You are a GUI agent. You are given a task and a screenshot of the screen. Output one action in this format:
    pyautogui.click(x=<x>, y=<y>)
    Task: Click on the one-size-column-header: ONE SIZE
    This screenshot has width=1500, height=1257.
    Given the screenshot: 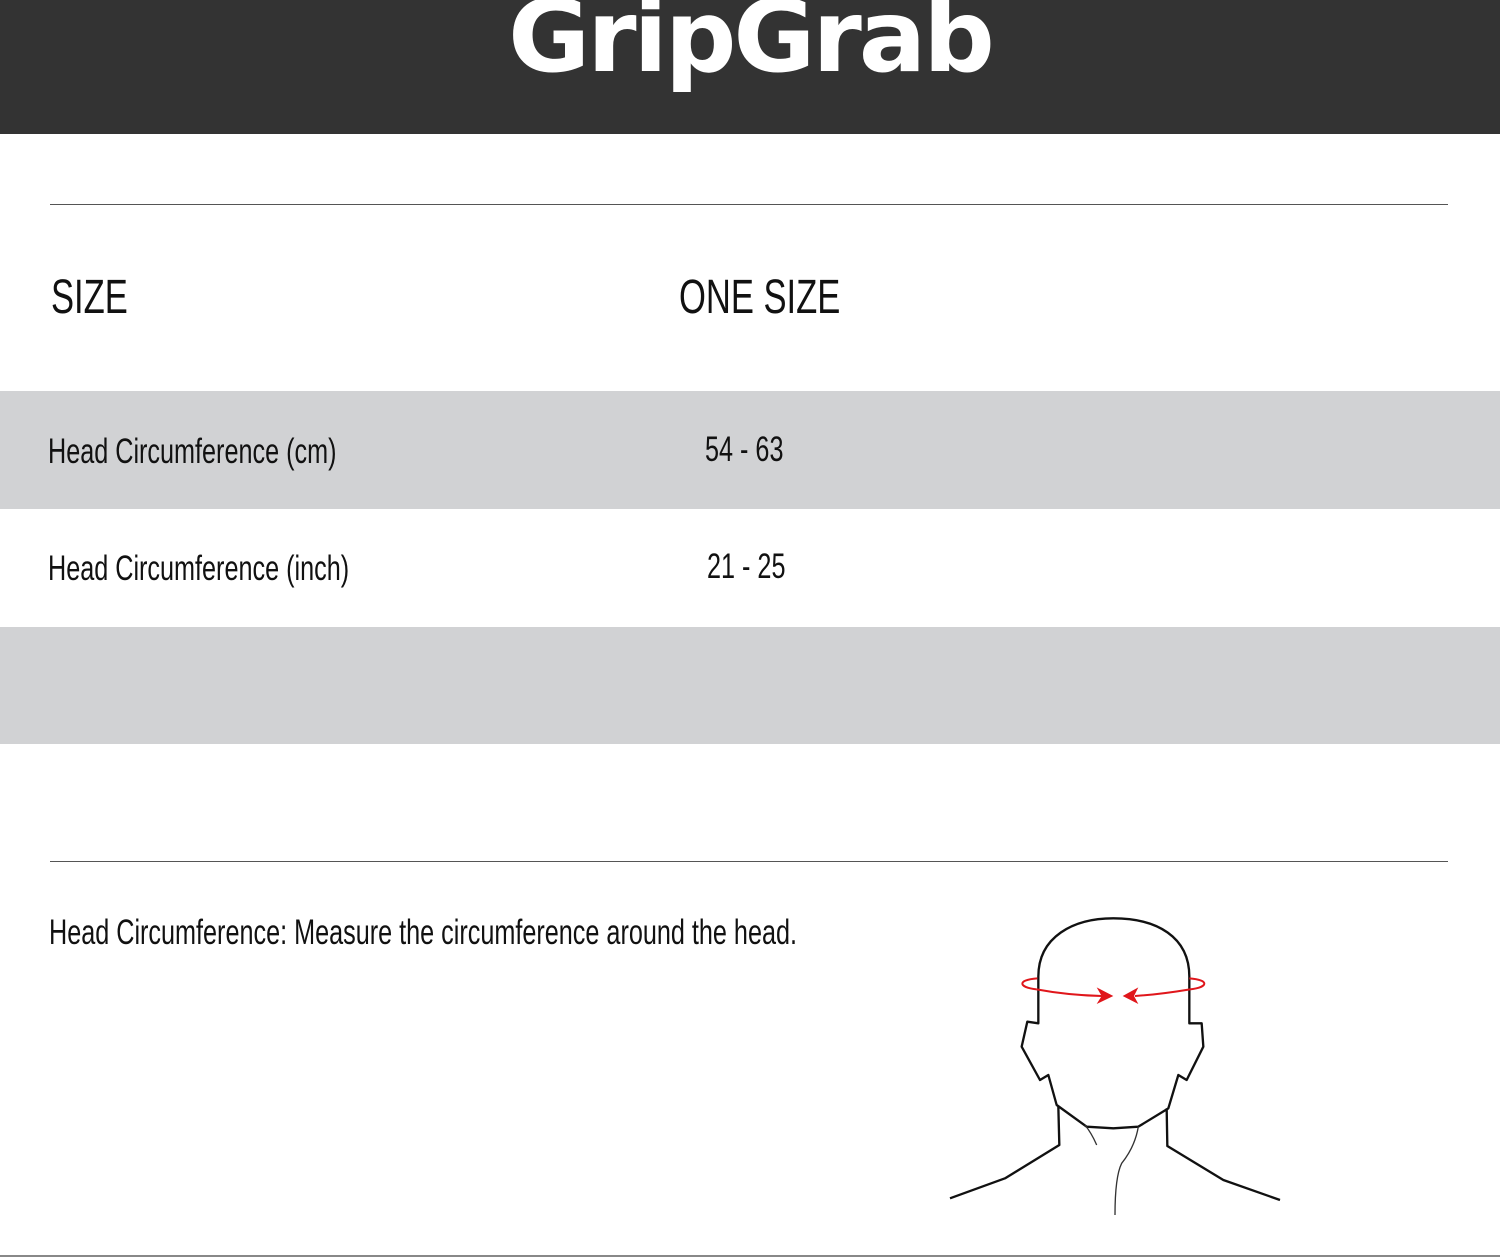 What is the action you would take?
    pyautogui.click(x=760, y=297)
    